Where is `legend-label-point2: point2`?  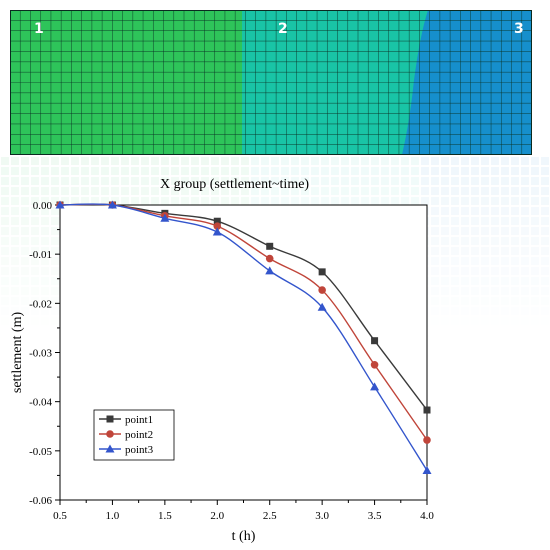 legend-label-point2: point2 is located at coordinates (139, 435).